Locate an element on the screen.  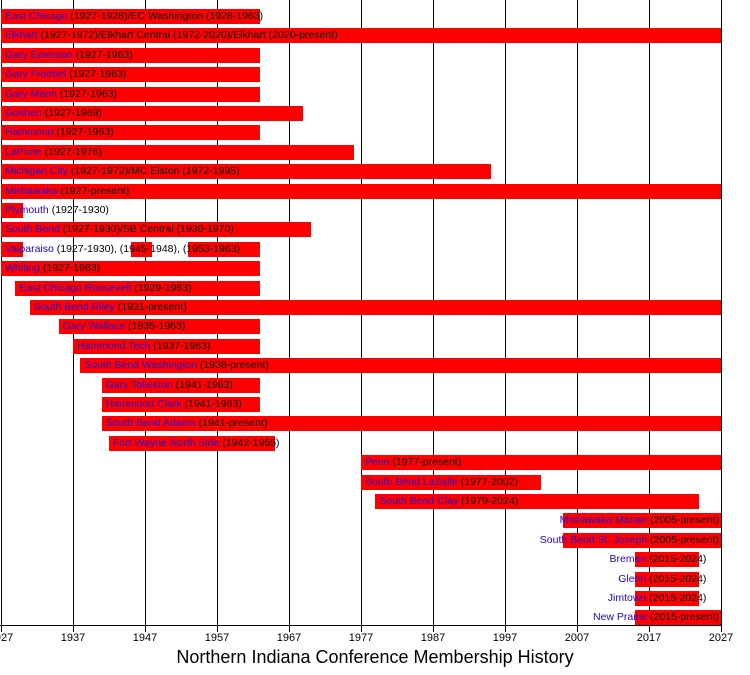
timeline-row: Whiting (1927-1963) is located at coordinates (375, 269).